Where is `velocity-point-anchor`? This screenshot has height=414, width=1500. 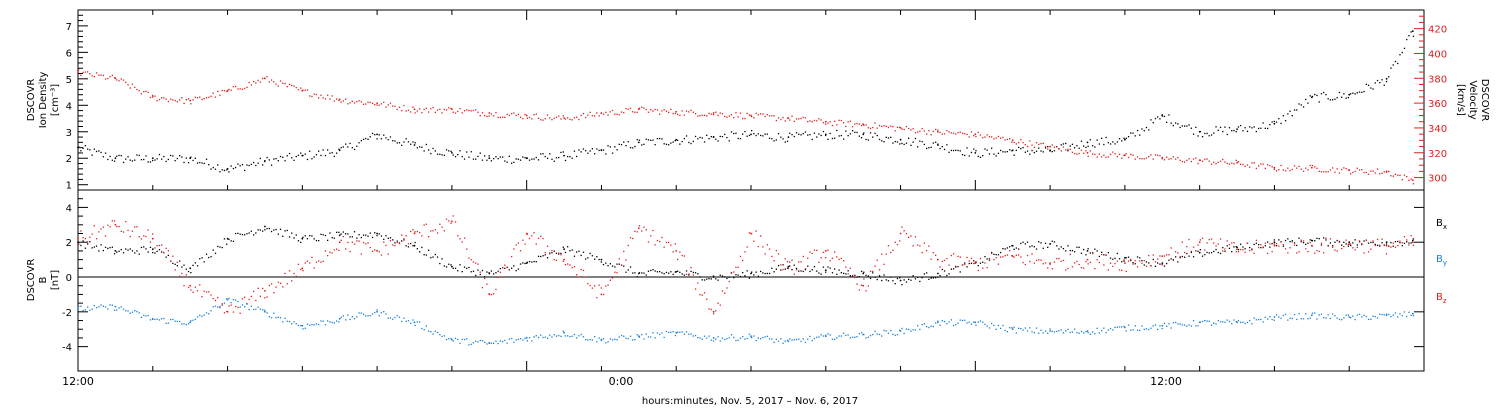 velocity-point-anchor is located at coordinates (938, 131).